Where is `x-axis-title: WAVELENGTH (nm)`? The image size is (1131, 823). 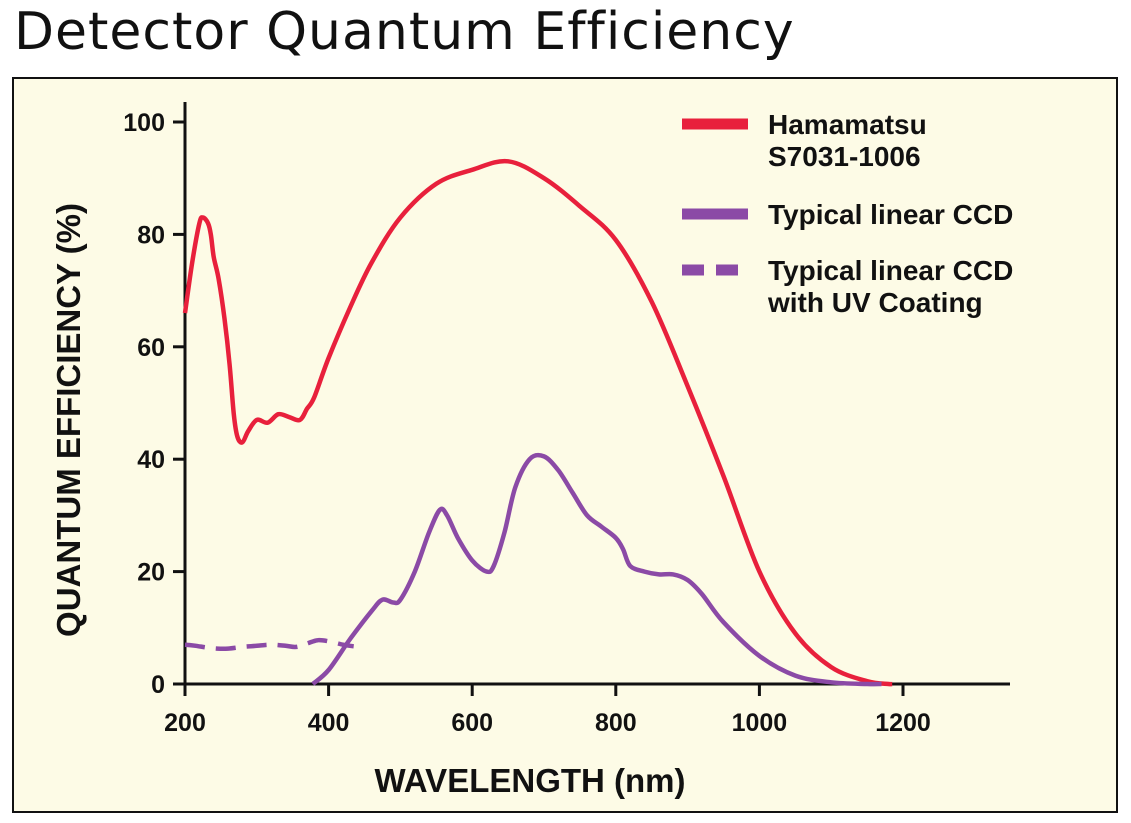
x-axis-title: WAVELENGTH (nm) is located at coordinates (529, 780).